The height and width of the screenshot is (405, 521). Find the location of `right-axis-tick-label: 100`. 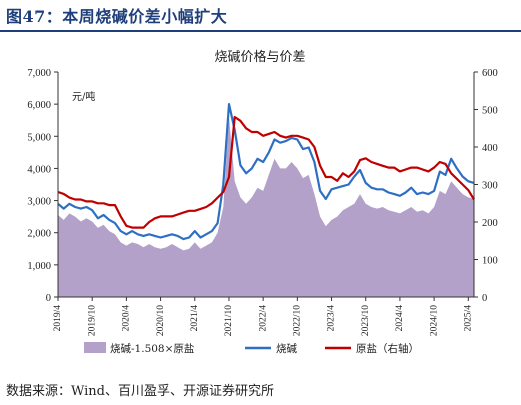

right-axis-tick-label: 100 is located at coordinates (490, 261).